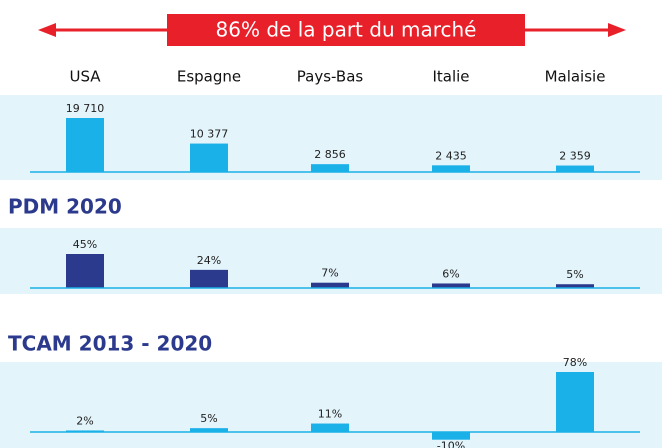 The height and width of the screenshot is (448, 662). I want to click on value-label: 2 856, so click(330, 154).